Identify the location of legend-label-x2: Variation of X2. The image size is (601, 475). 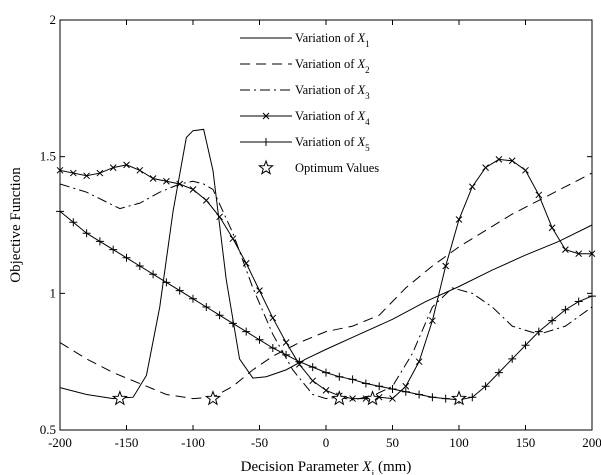
(332, 66).